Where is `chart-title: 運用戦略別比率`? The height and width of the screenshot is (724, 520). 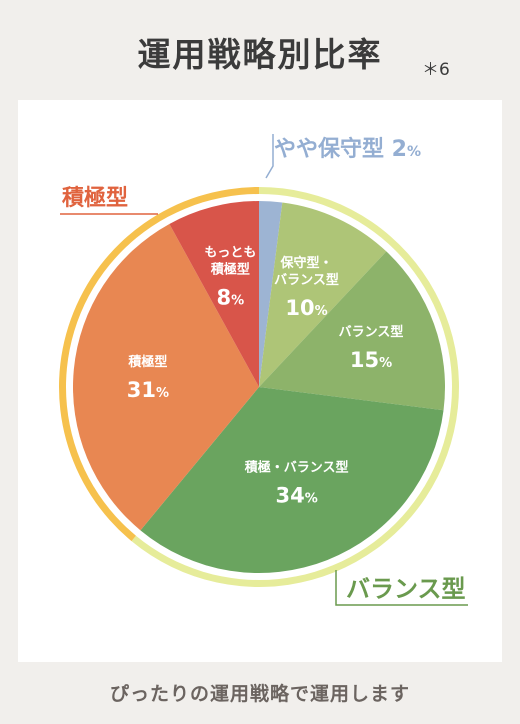 chart-title: 運用戦略別比率 is located at coordinates (260, 54).